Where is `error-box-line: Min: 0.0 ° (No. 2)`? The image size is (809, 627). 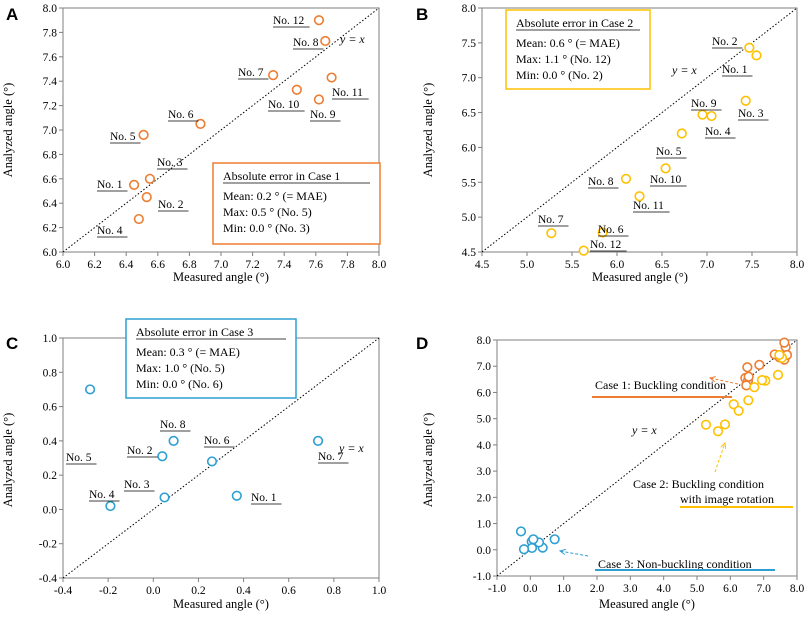 error-box-line: Min: 0.0 ° (No. 2) is located at coordinates (559, 75).